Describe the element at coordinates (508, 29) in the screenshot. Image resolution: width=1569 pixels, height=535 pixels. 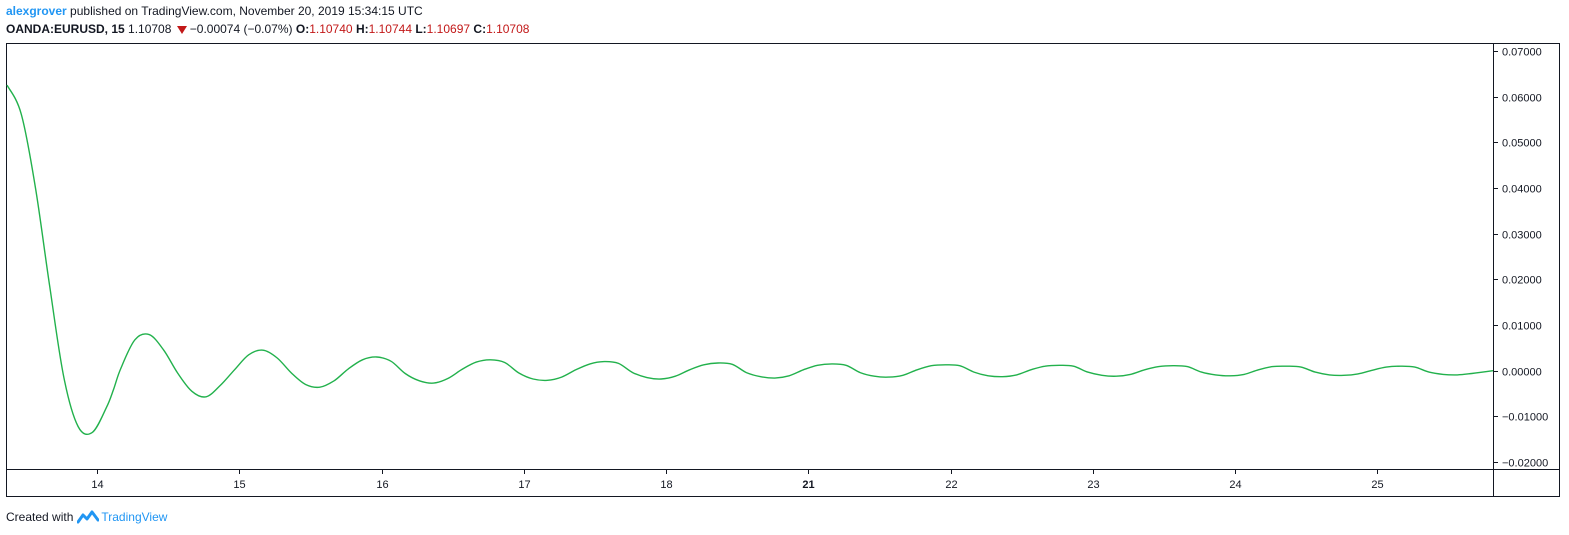
I see `close-value: 1.10708` at that location.